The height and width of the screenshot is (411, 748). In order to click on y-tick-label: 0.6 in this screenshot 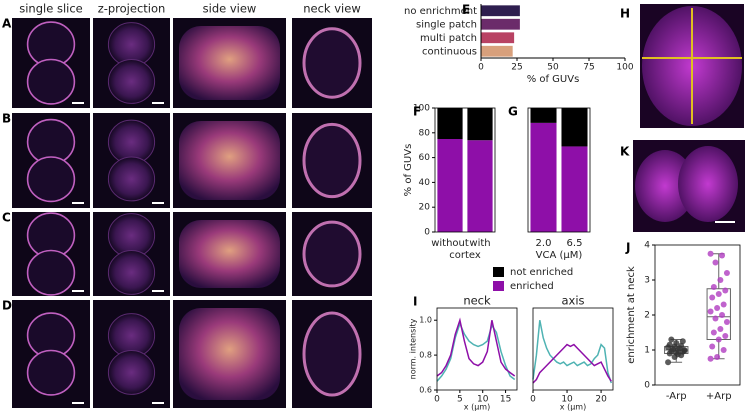, I will do `click(425, 390)`.